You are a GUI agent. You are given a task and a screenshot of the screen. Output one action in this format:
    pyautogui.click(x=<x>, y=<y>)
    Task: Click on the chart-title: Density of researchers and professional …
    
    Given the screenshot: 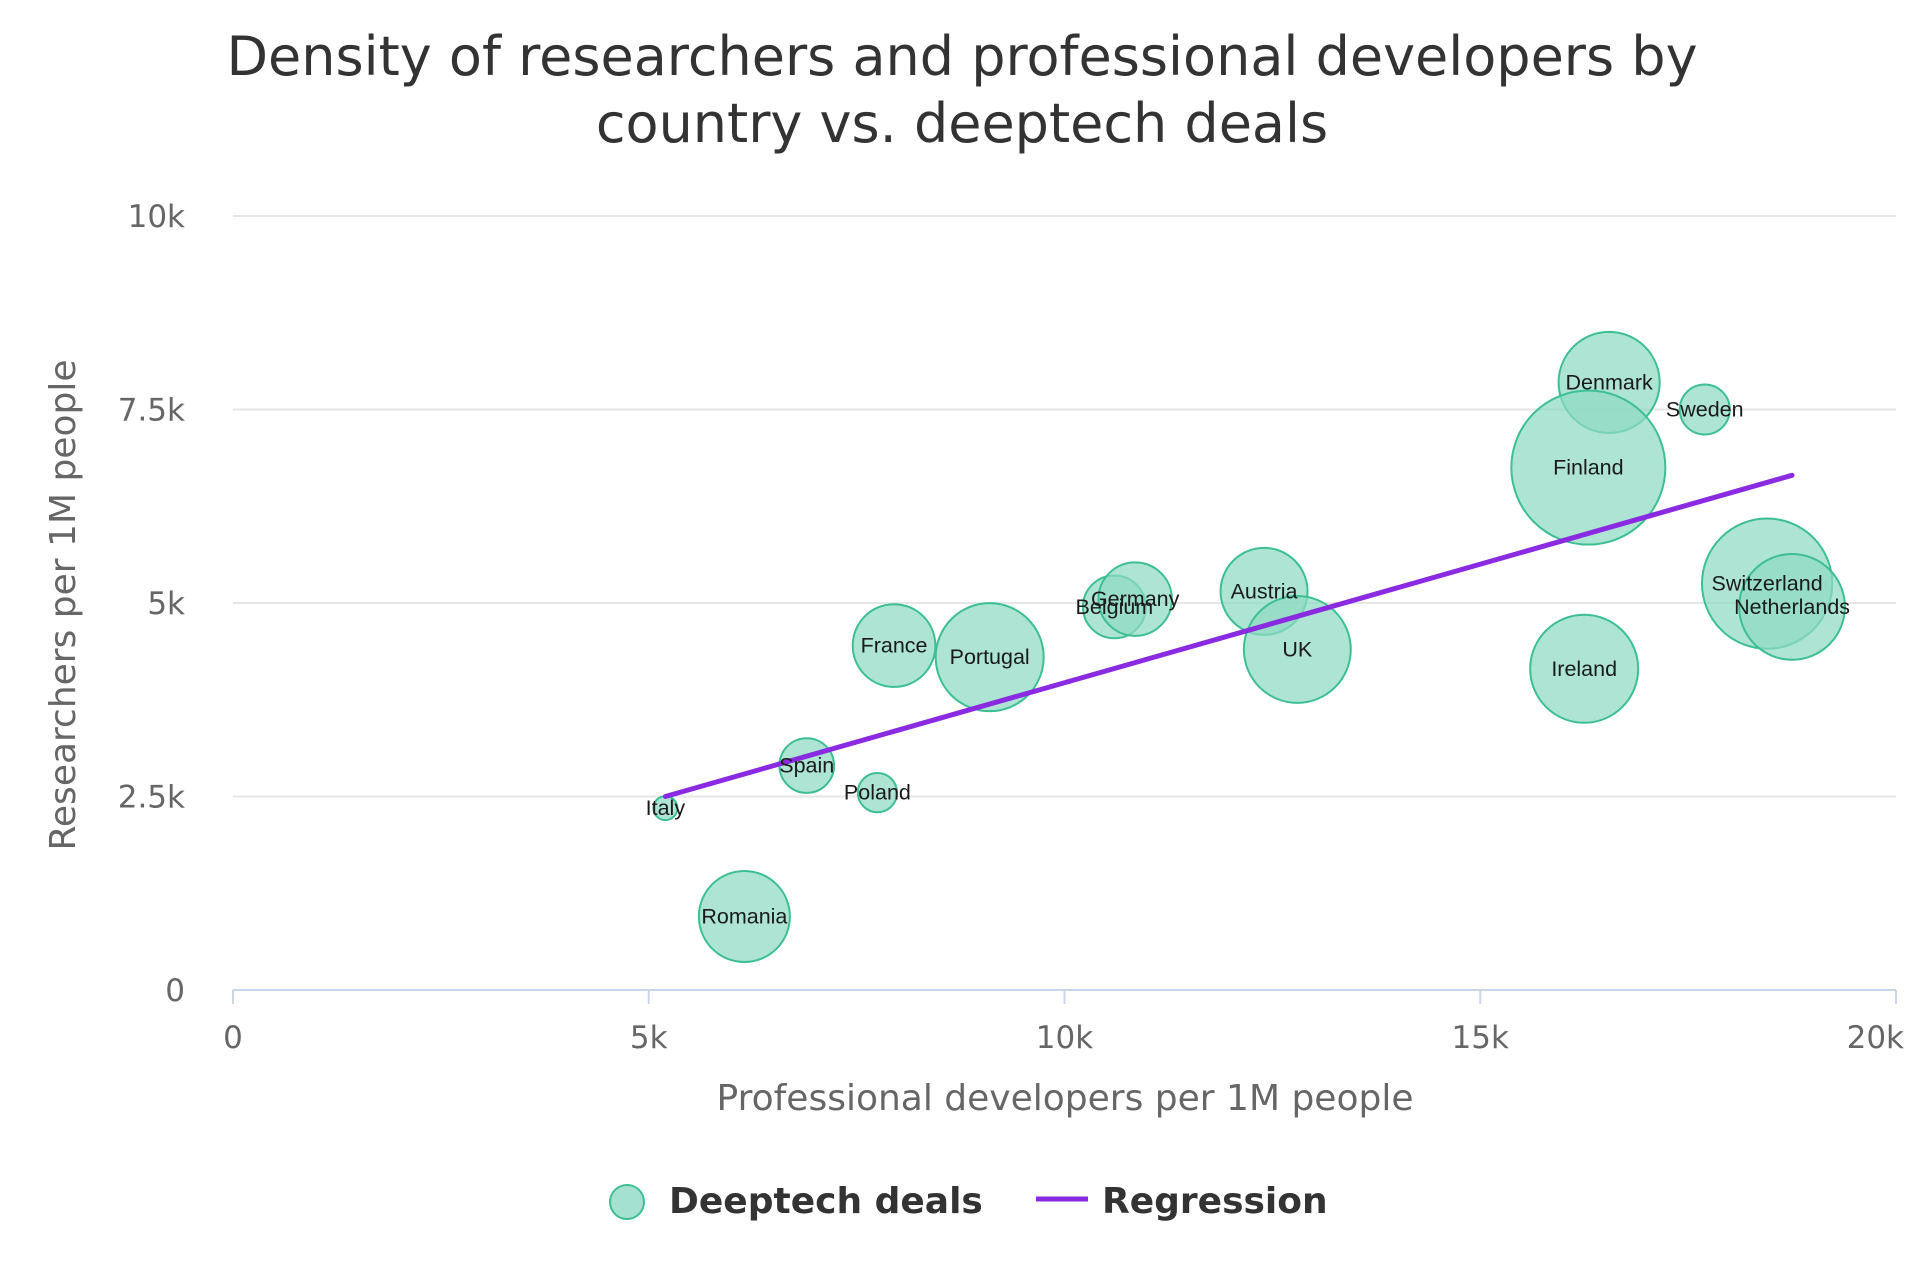 What is the action you would take?
    pyautogui.click(x=961, y=90)
    